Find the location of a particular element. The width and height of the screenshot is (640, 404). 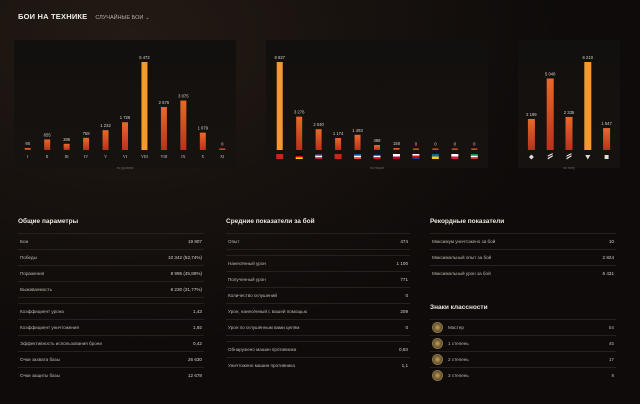

mastery-row: 2 степень 17 is located at coordinates (523, 359).